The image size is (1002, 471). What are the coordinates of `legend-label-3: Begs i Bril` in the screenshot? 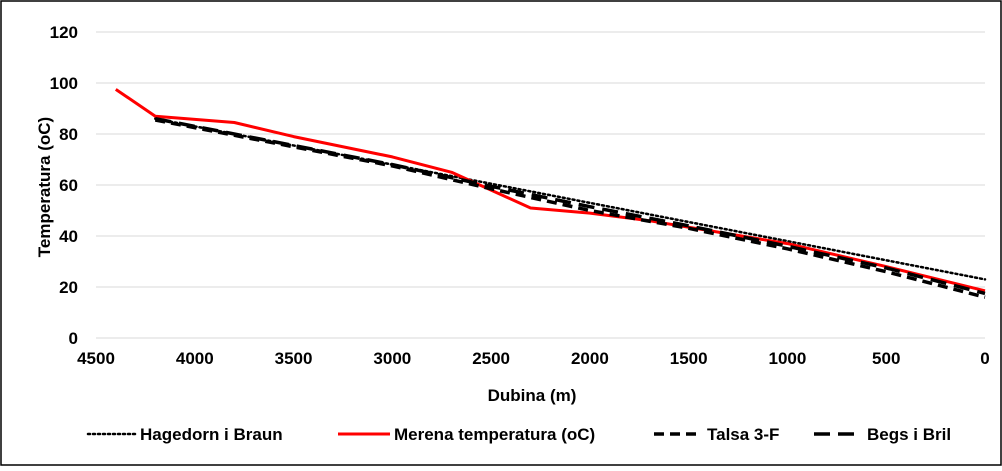 It's located at (909, 434).